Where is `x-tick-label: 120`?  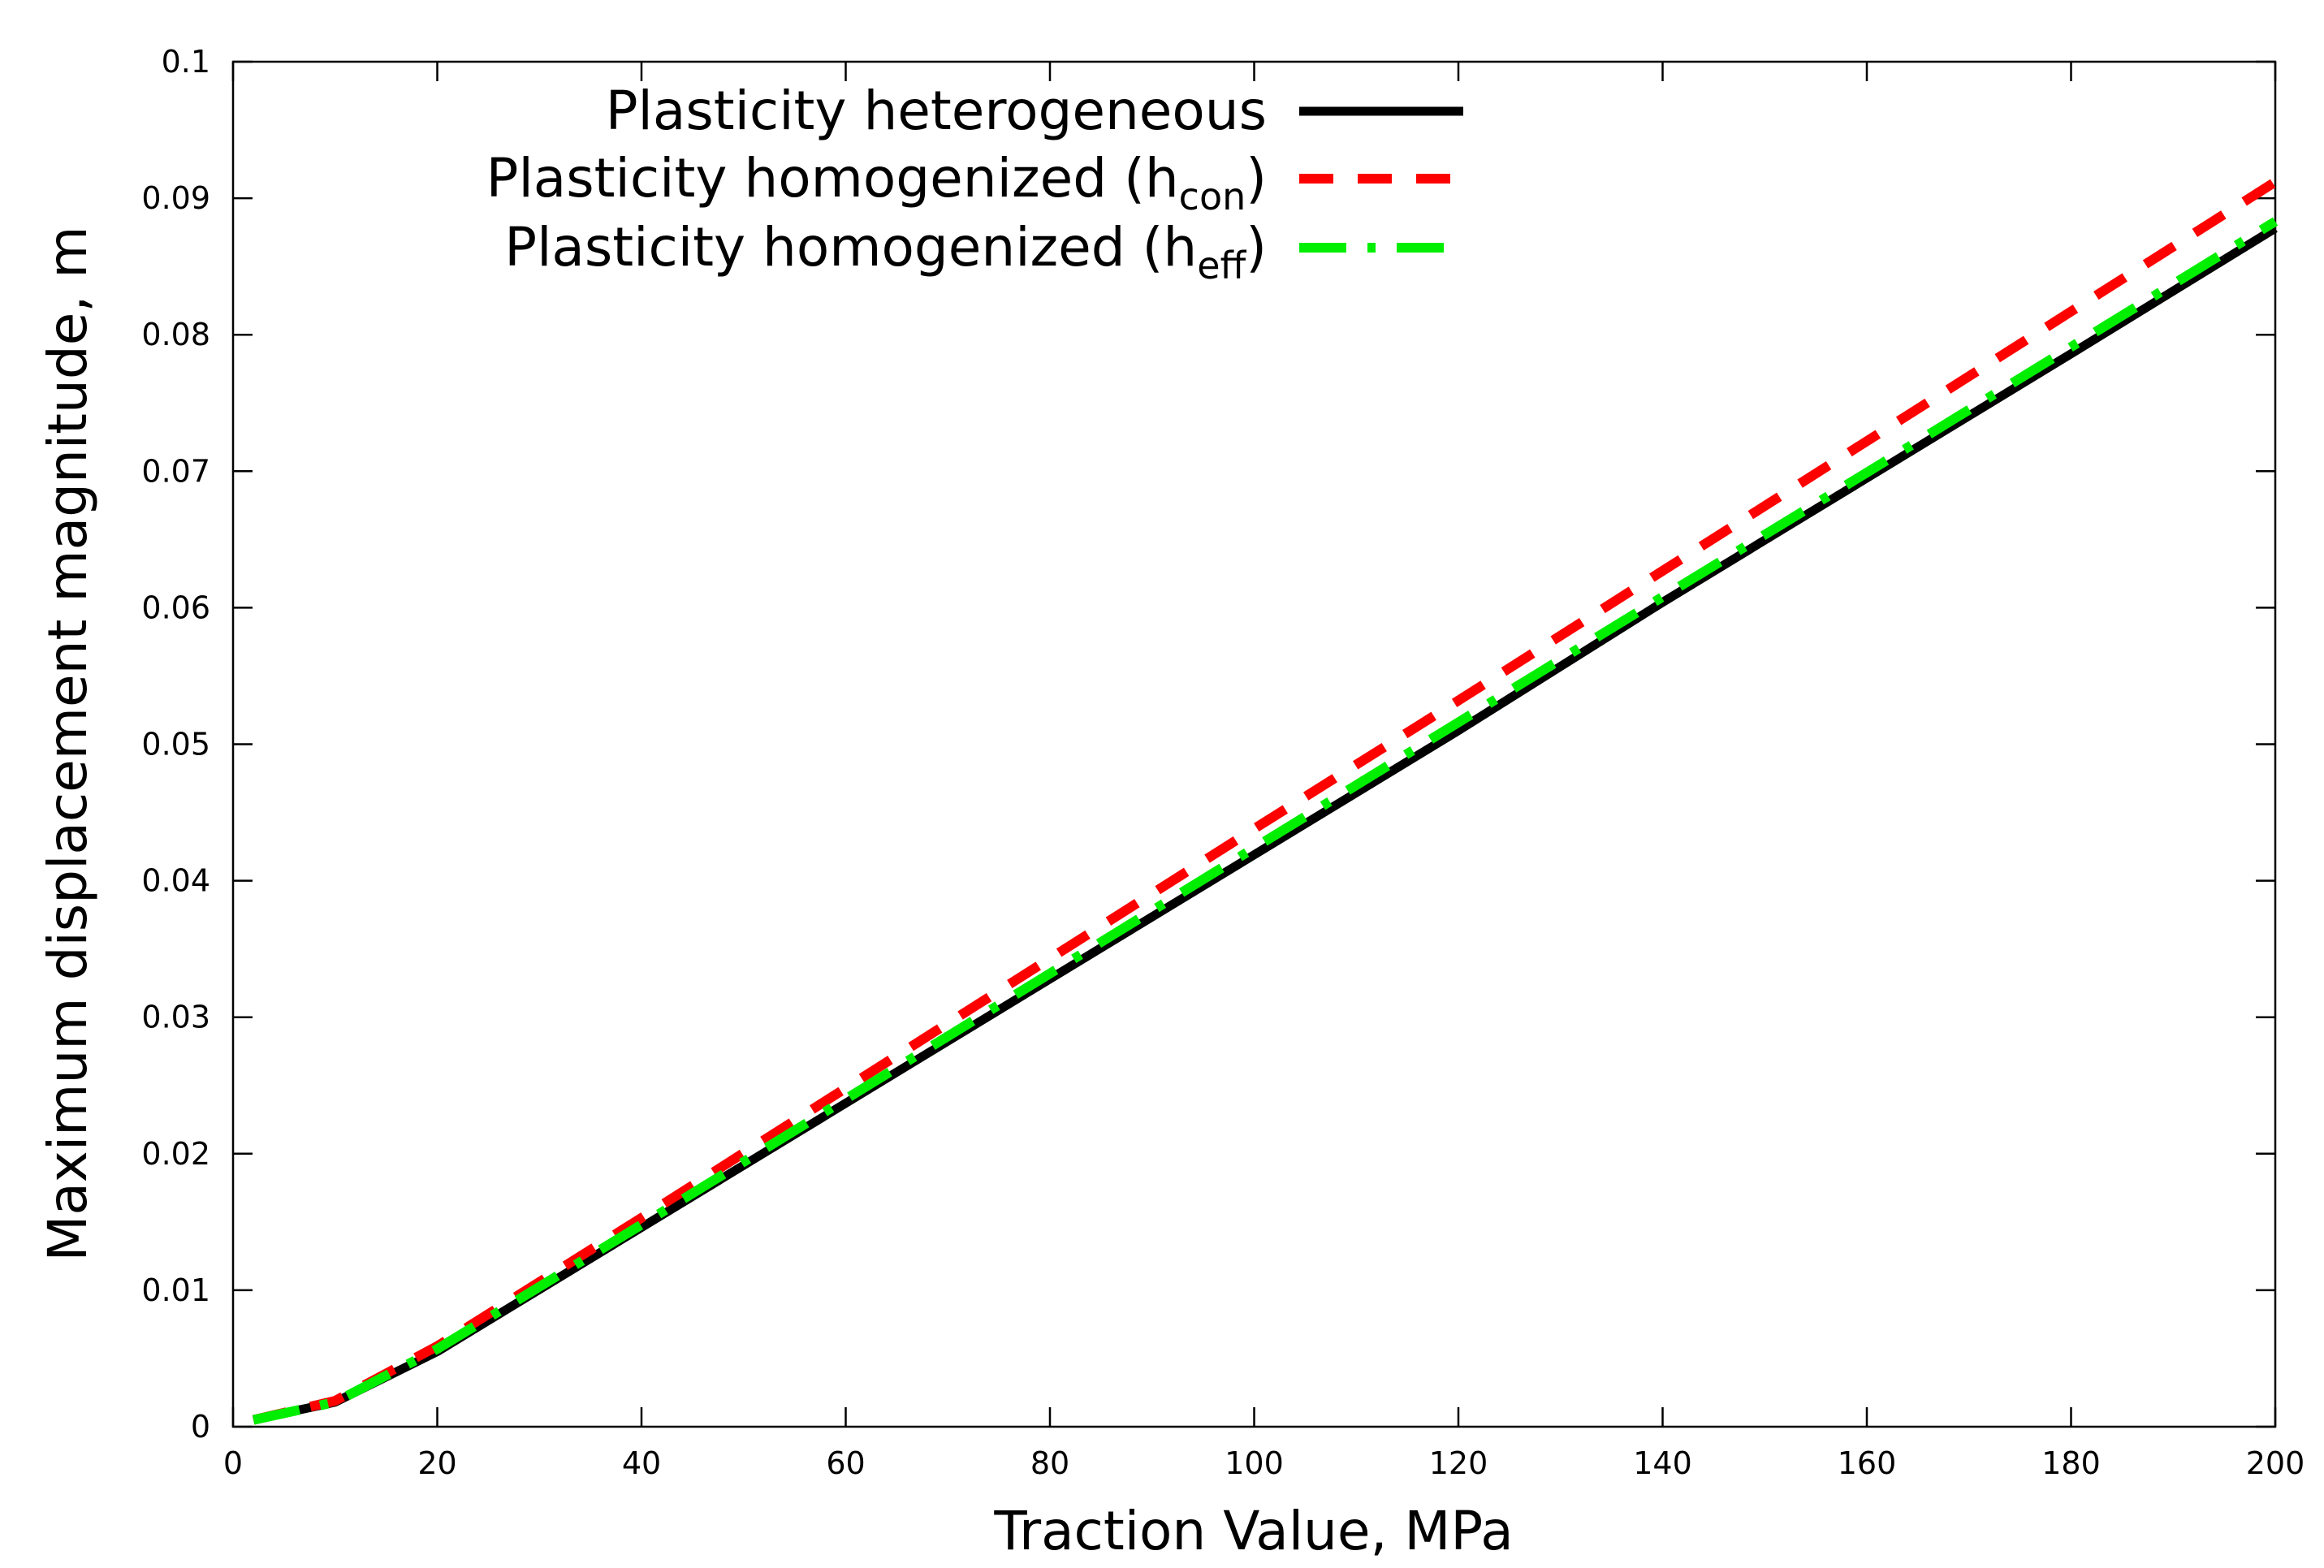
x-tick-label: 120 is located at coordinates (1458, 1463).